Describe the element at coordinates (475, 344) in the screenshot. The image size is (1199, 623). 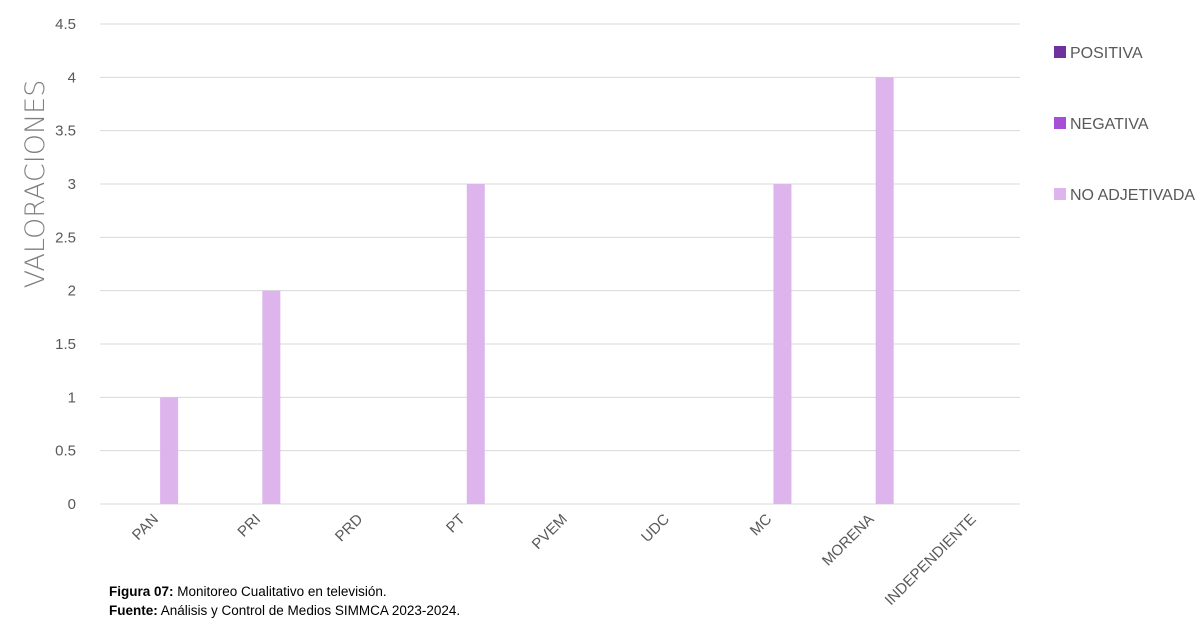
I see `bar-pt-no-adjetivada` at that location.